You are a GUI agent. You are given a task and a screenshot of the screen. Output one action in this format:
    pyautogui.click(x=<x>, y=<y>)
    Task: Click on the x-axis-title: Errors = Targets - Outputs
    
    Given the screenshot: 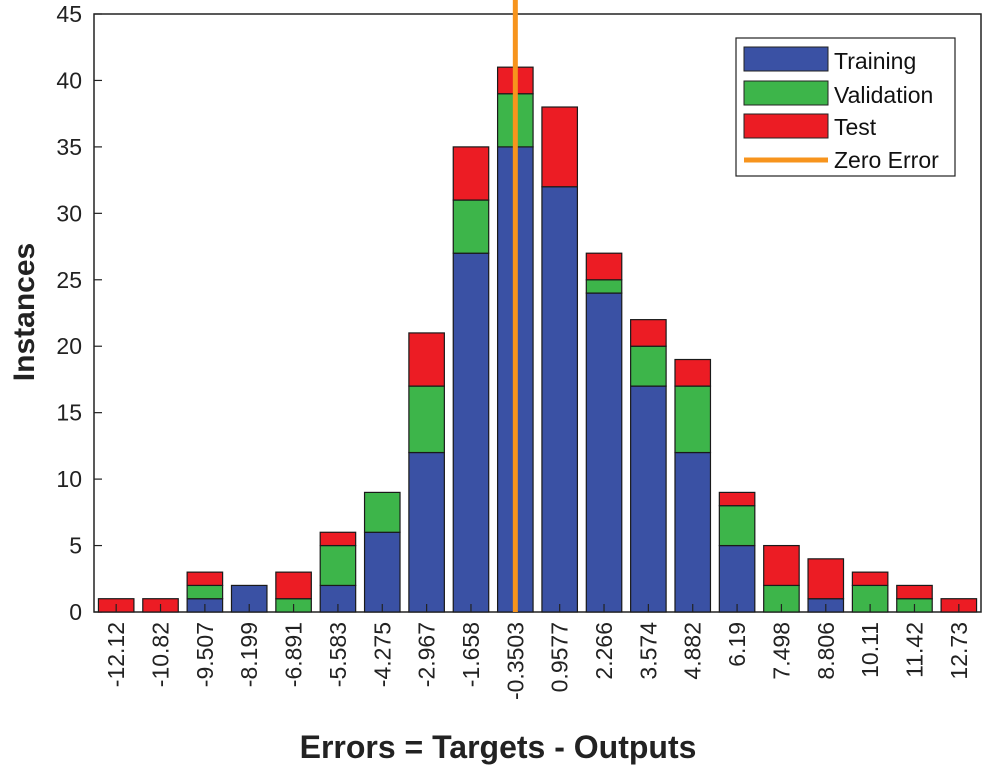 What is the action you would take?
    pyautogui.click(x=498, y=747)
    